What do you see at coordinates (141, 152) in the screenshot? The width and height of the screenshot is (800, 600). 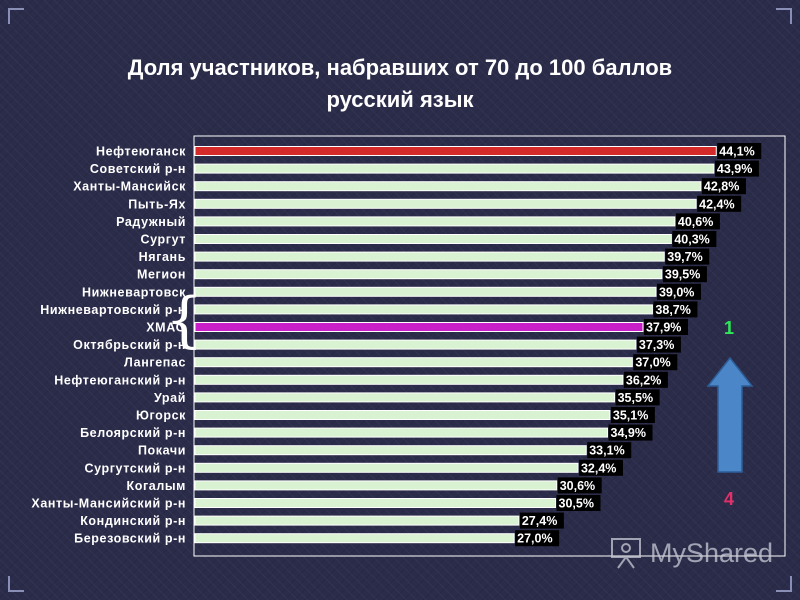 I see `category-label: Нефтеюганск` at bounding box center [141, 152].